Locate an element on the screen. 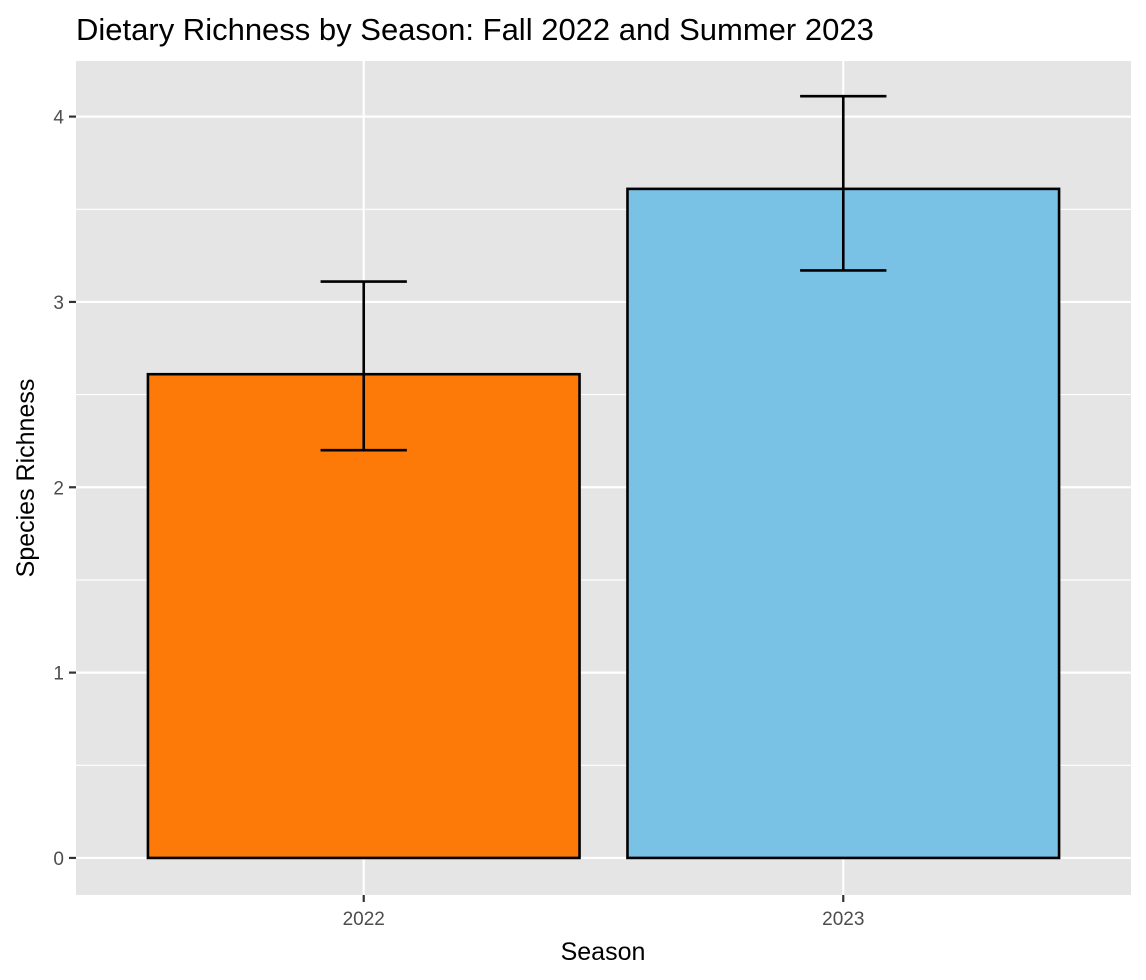 The width and height of the screenshot is (1146, 980). x-axis: 2022 2023 is located at coordinates (603, 912).